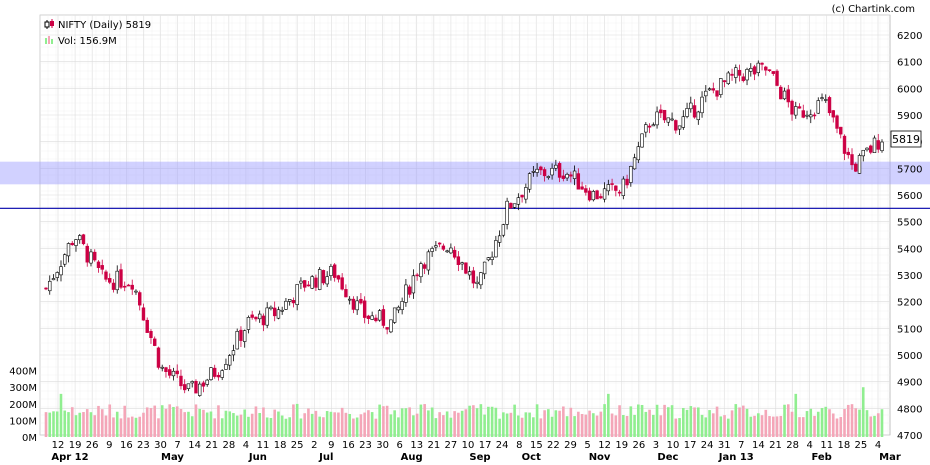 Image resolution: width=930 pixels, height=465 pixels. I want to click on volume-tick-label: 400M, so click(23, 372).